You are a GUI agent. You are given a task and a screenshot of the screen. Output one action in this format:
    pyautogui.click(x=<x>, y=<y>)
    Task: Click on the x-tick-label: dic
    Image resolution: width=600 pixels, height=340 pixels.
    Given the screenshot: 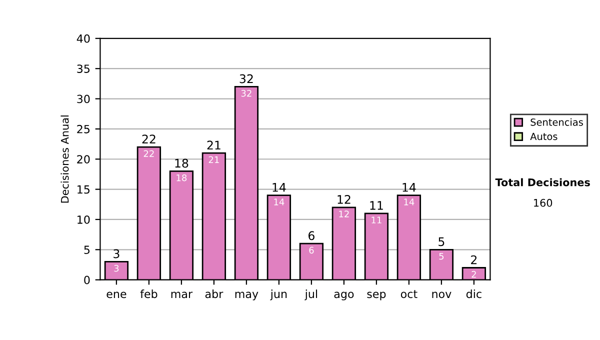 What is the action you would take?
    pyautogui.click(x=474, y=294)
    